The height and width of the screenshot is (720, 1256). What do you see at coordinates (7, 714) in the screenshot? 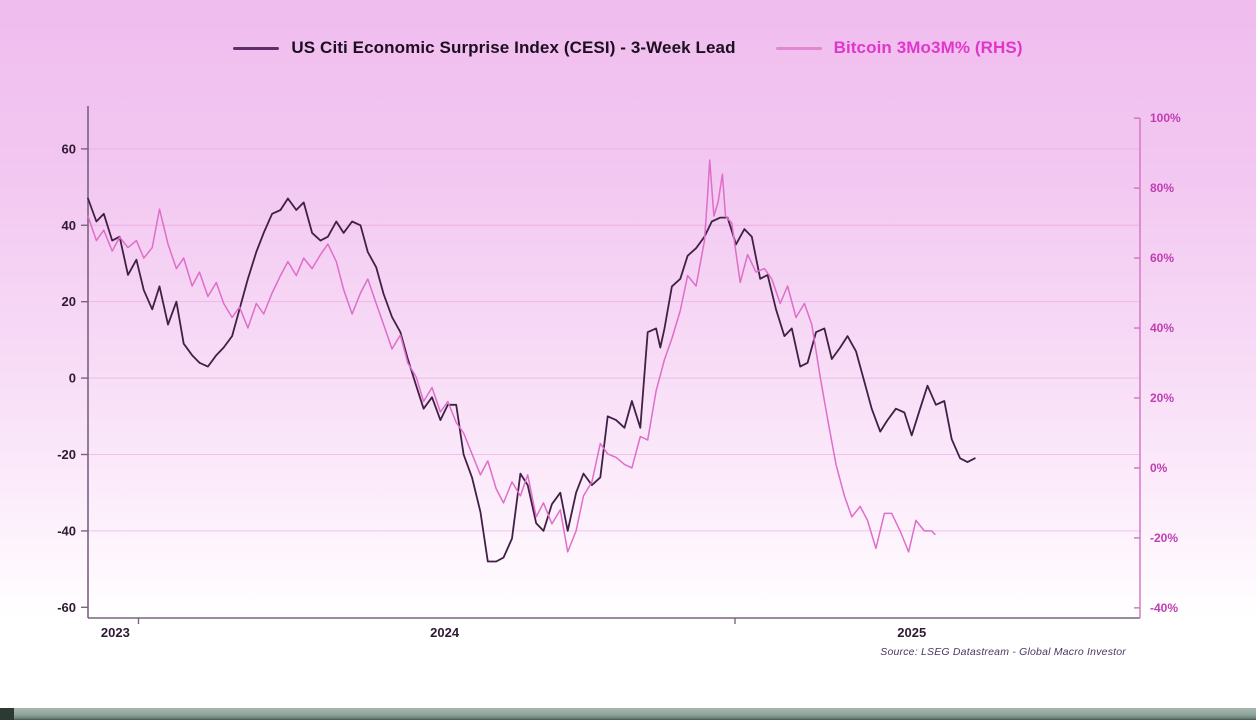
I see `bottom-bar-notch` at bounding box center [7, 714].